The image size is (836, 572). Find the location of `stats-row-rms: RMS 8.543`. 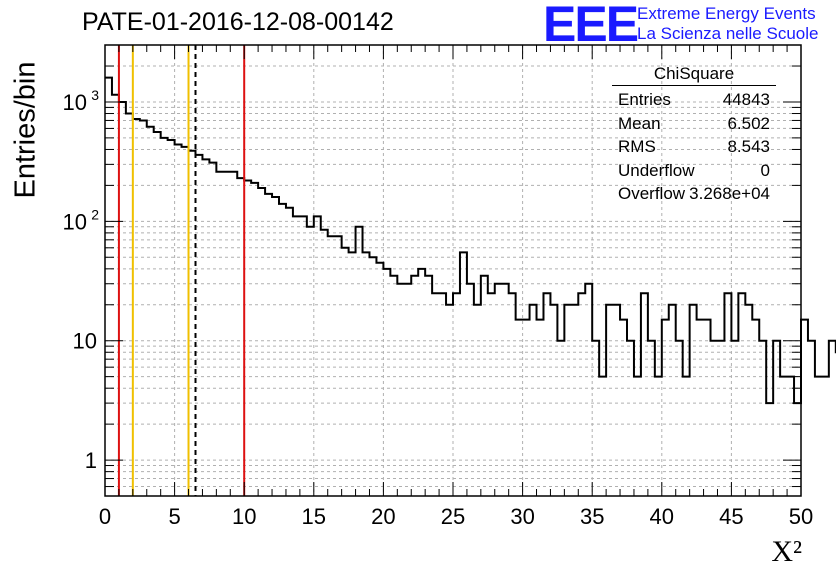

stats-row-rms: RMS 8.543 is located at coordinates (694, 147).